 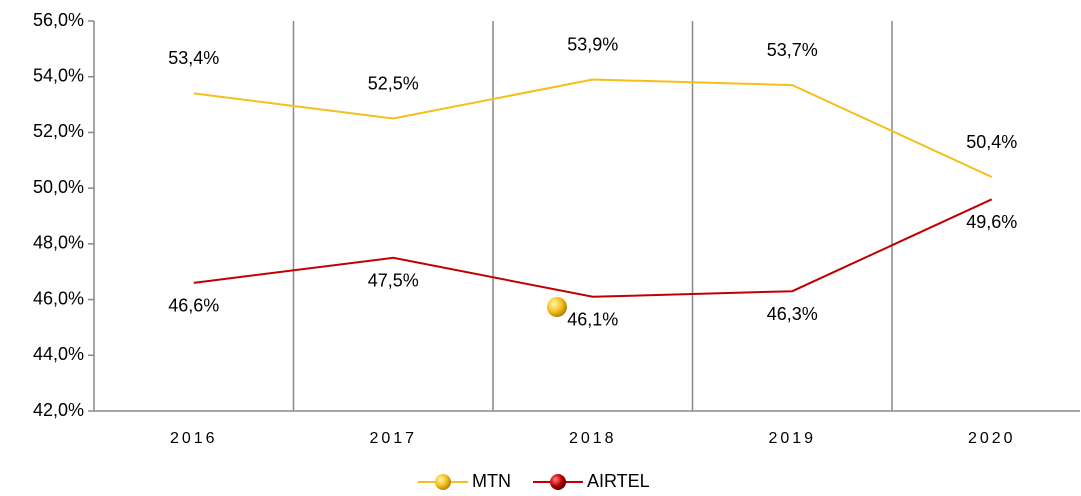 What do you see at coordinates (58, 243) in the screenshot?
I see `y-tick-label: 48,0%` at bounding box center [58, 243].